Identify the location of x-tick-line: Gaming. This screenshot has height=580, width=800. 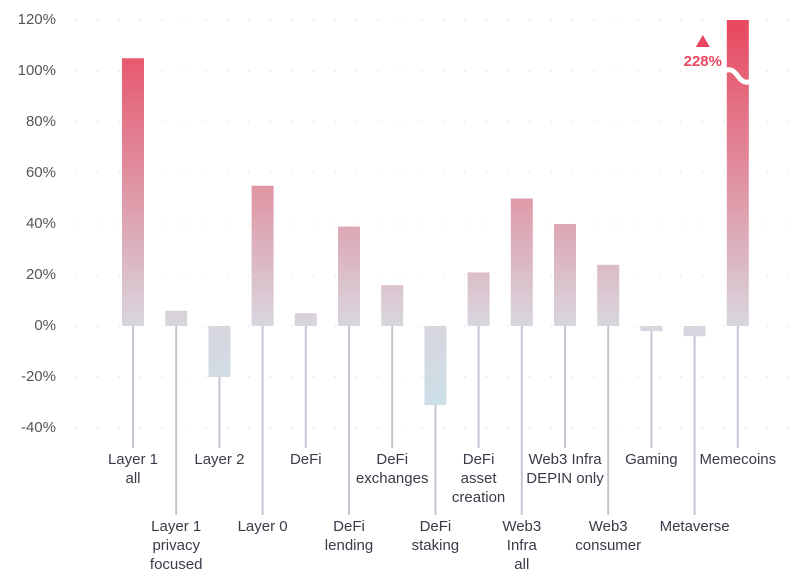
(651, 459).